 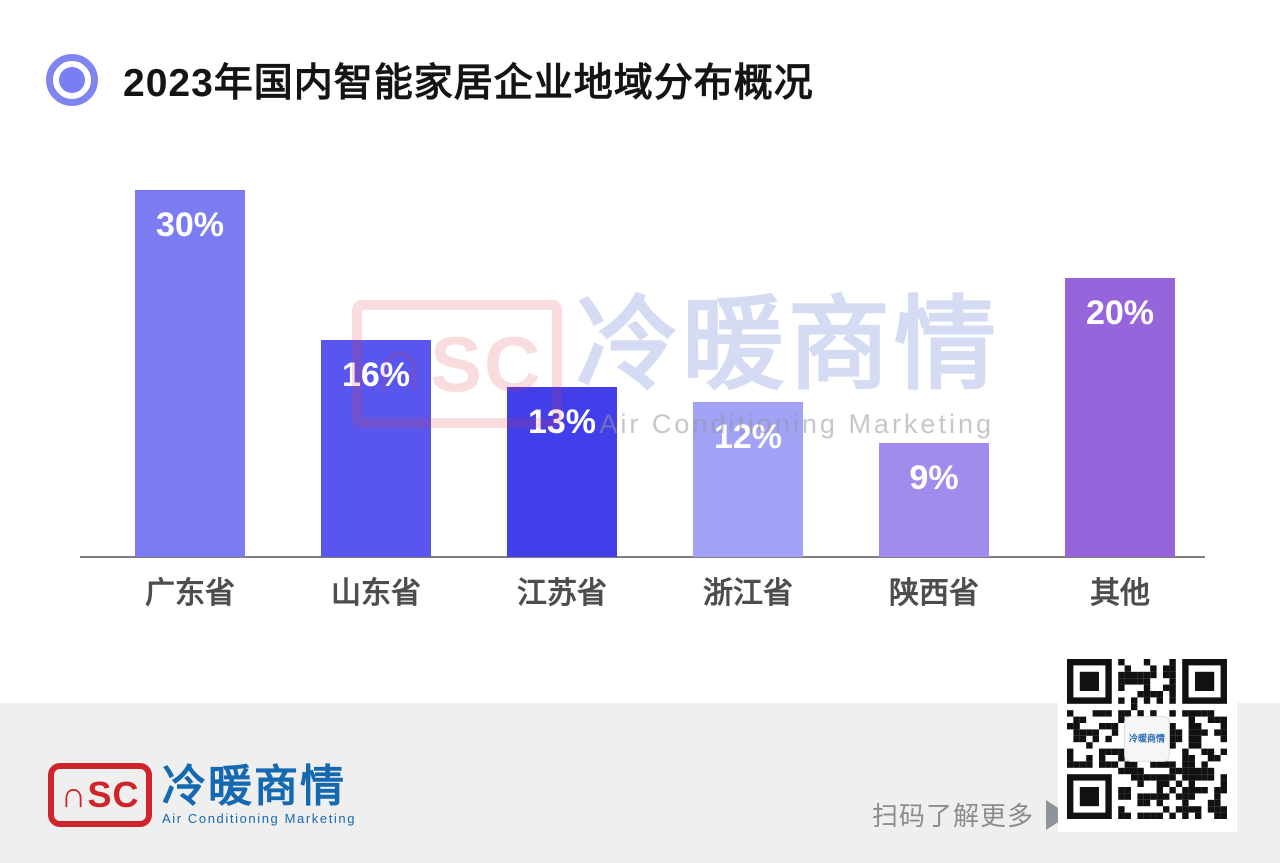 I want to click on bar-江苏省: 13%, so click(x=562, y=472).